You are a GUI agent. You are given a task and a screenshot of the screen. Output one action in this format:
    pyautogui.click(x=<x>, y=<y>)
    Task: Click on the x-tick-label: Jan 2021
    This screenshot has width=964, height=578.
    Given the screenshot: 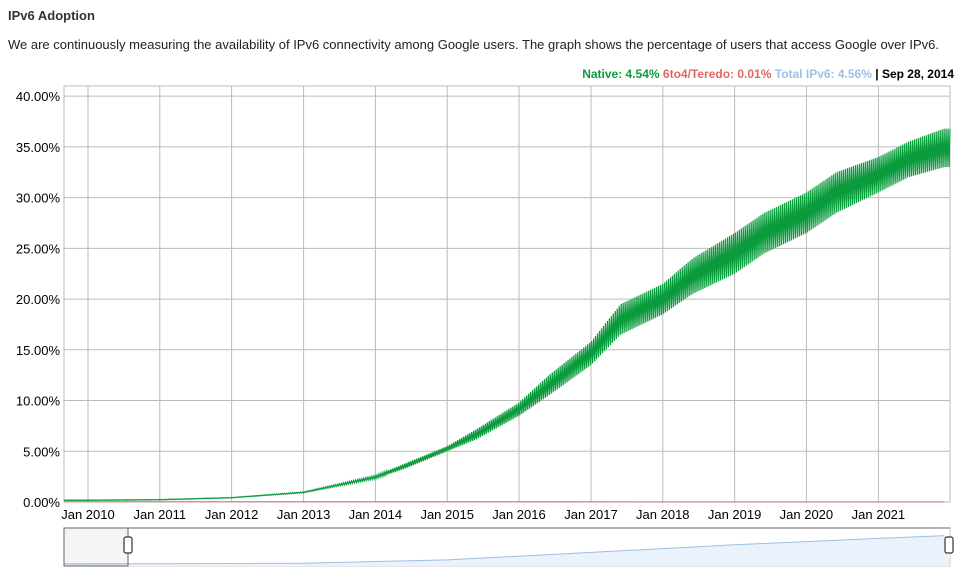 What is the action you would take?
    pyautogui.click(x=879, y=514)
    